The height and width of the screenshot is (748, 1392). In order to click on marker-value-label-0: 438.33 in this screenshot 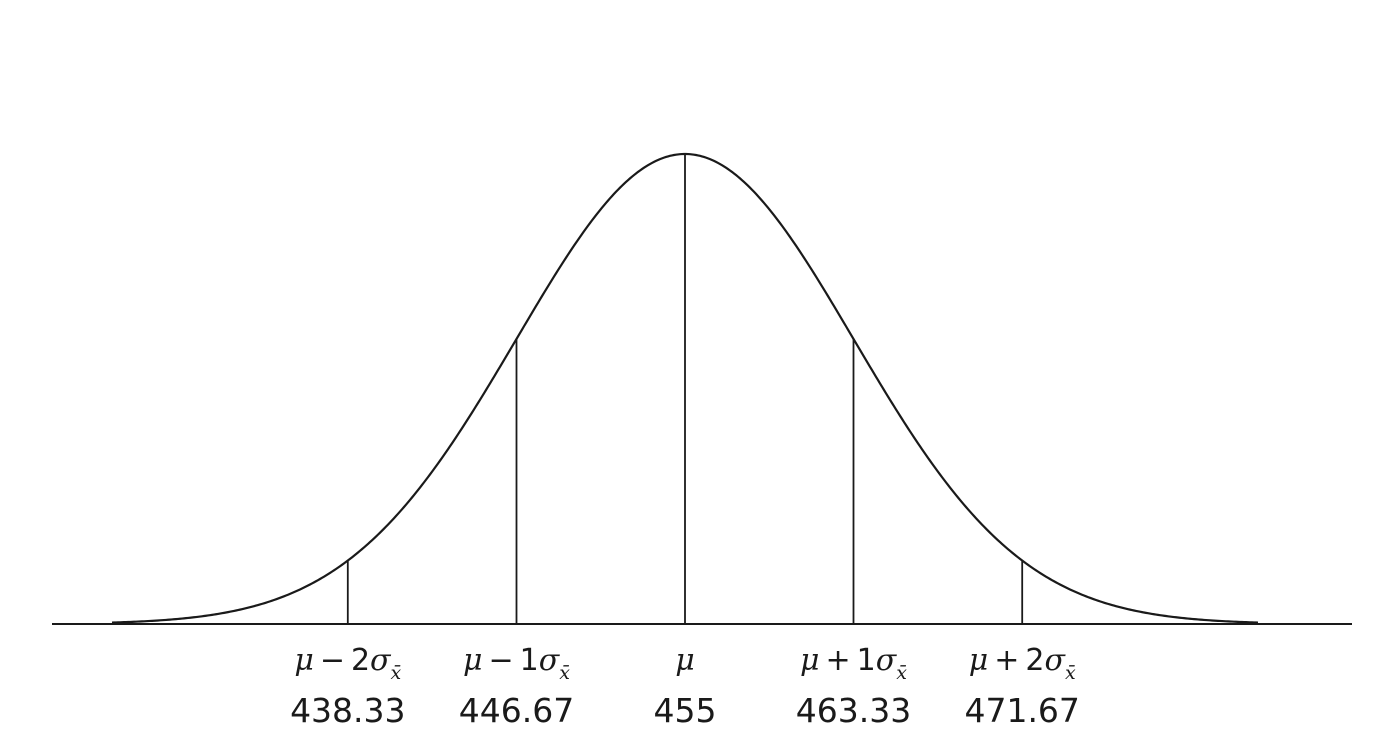, I will do `click(347, 710)`.